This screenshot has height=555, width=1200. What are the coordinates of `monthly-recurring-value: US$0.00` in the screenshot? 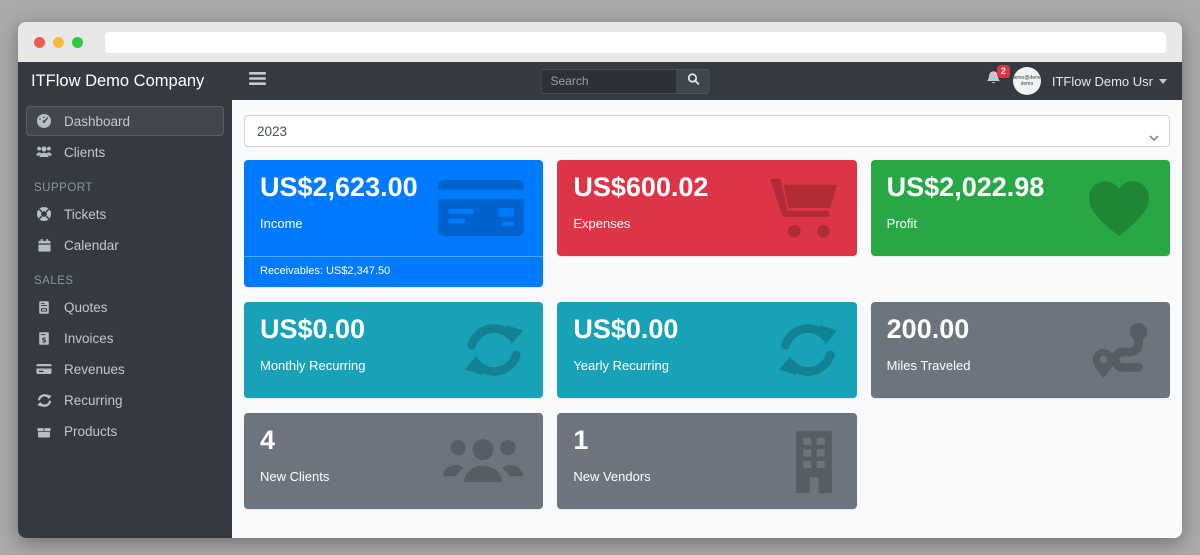 It's located at (313, 329).